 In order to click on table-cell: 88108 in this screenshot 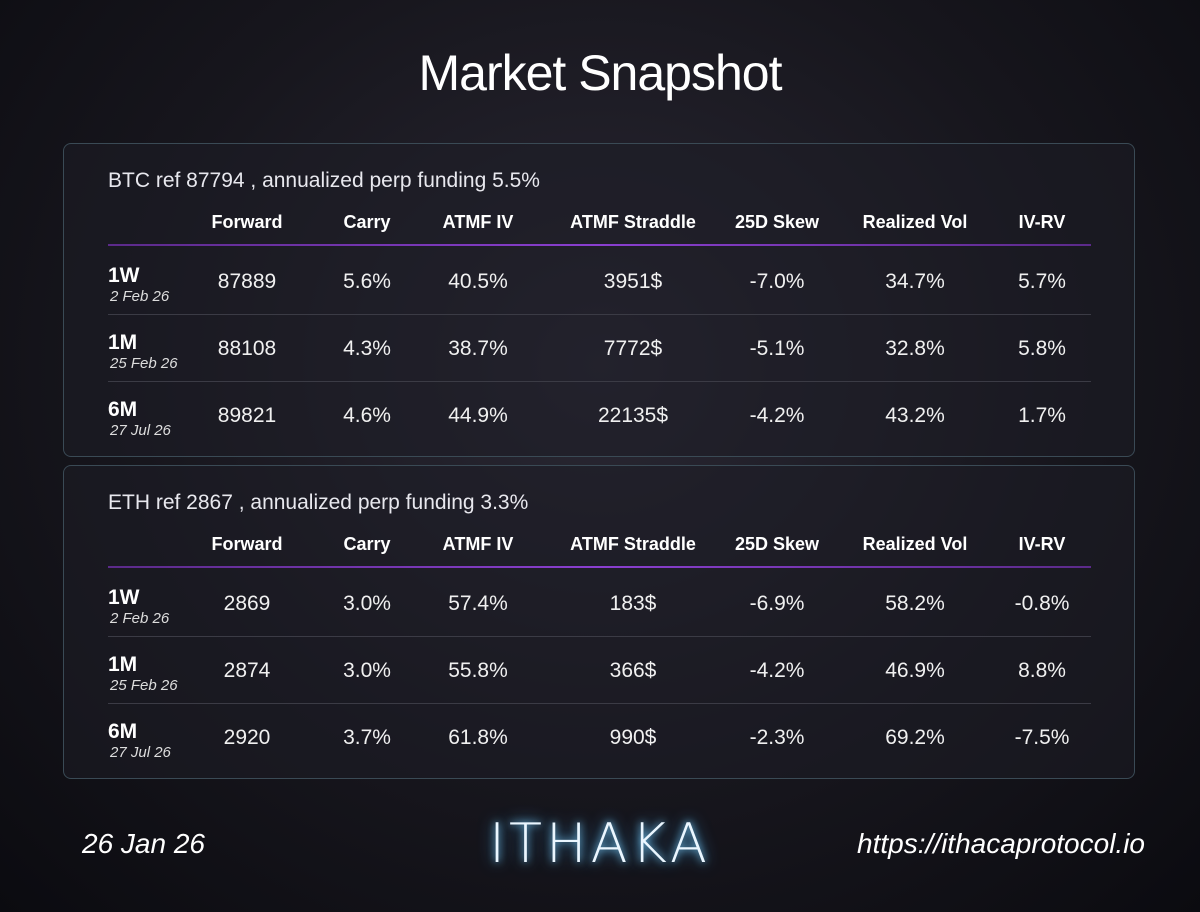, I will do `click(247, 348)`.